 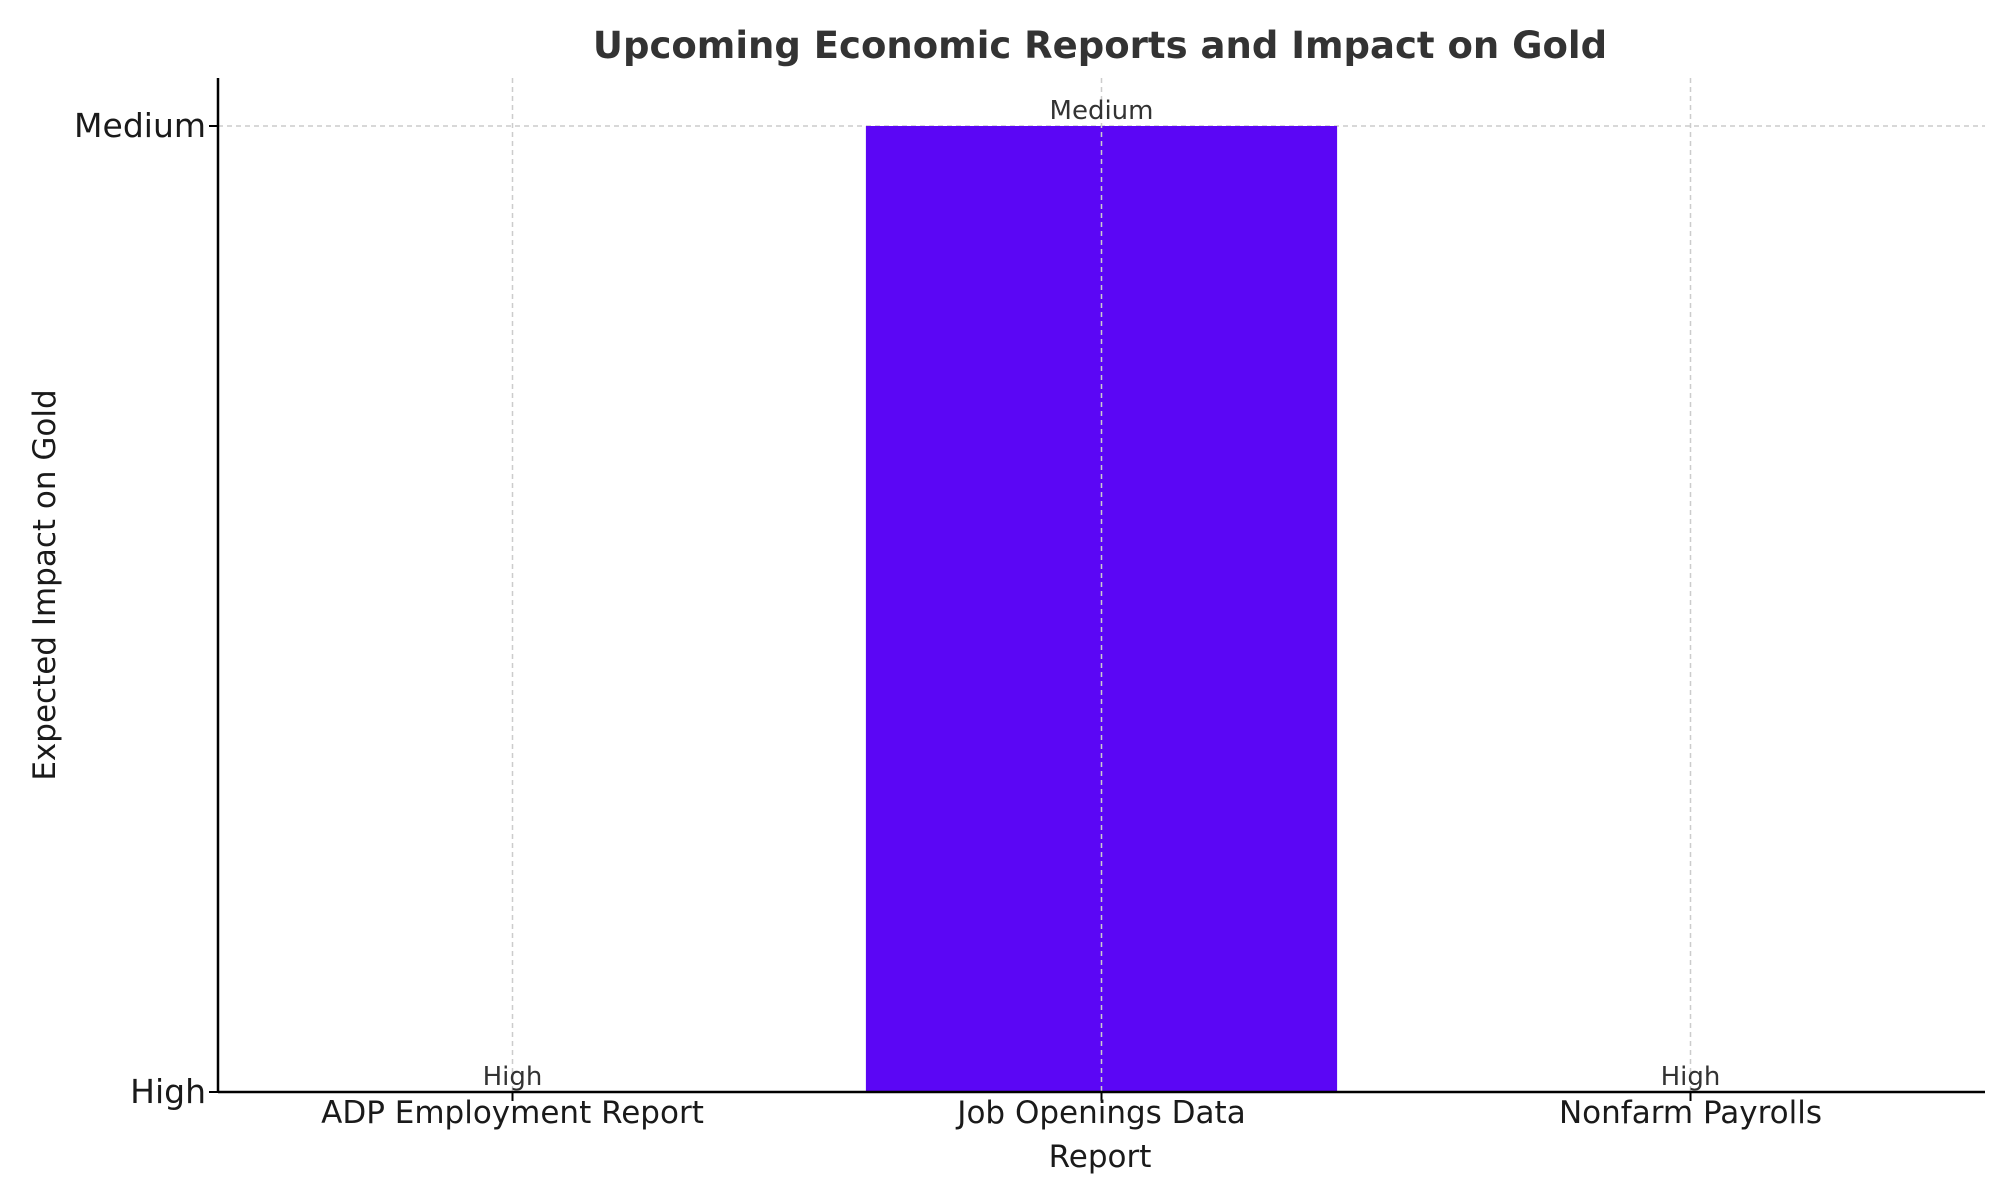 I want to click on y-axis-label: Expected Impact on Gold, so click(x=45, y=584).